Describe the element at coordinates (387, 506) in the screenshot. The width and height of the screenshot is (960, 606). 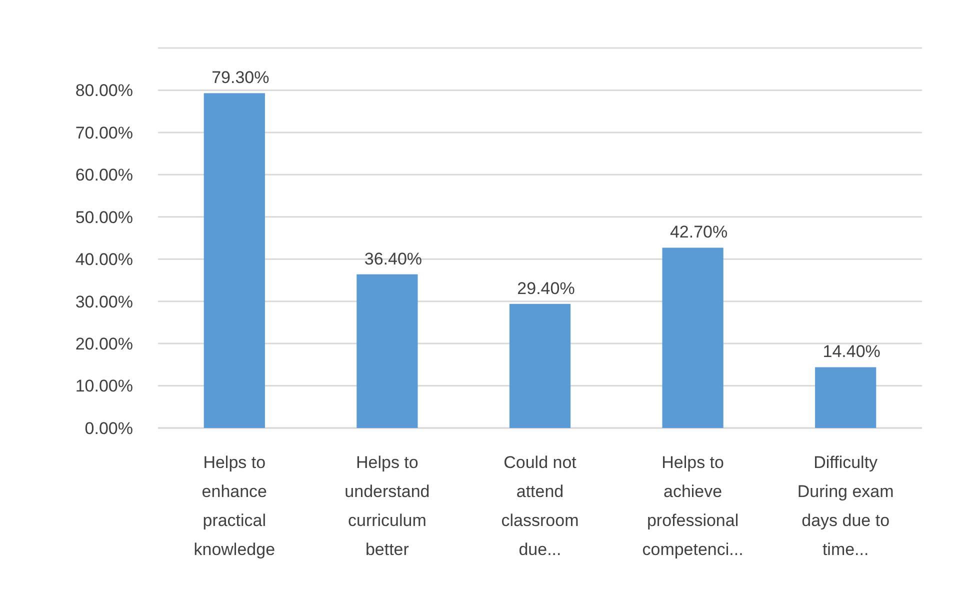
I see `x-tick-label: Helps to understand curriculum better` at that location.